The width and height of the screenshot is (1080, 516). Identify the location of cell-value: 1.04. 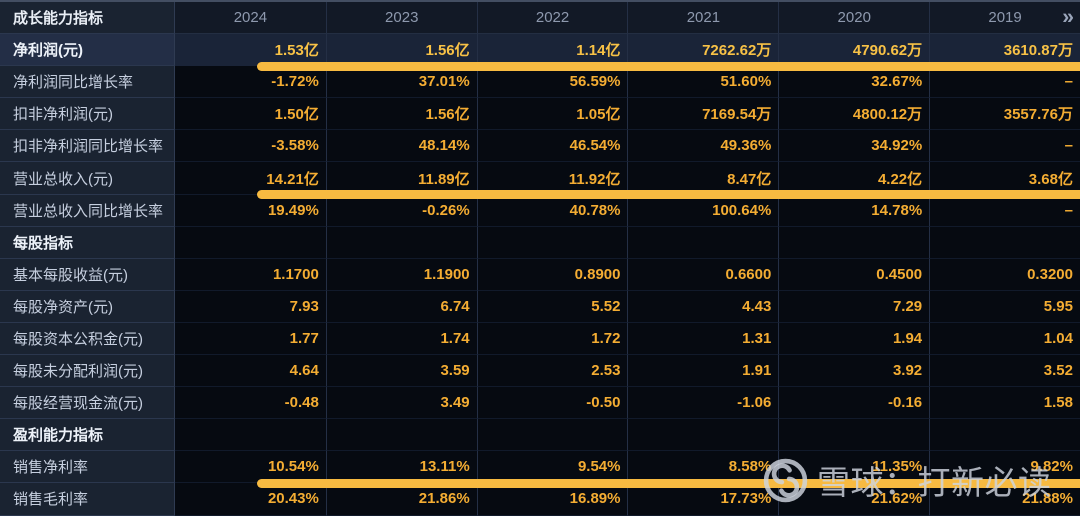
(1004, 339).